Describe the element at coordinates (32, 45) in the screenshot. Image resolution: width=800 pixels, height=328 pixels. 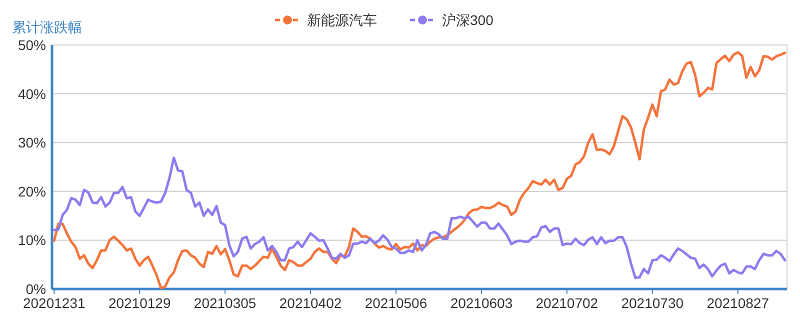
I see `y-tick-label: 50%` at that location.